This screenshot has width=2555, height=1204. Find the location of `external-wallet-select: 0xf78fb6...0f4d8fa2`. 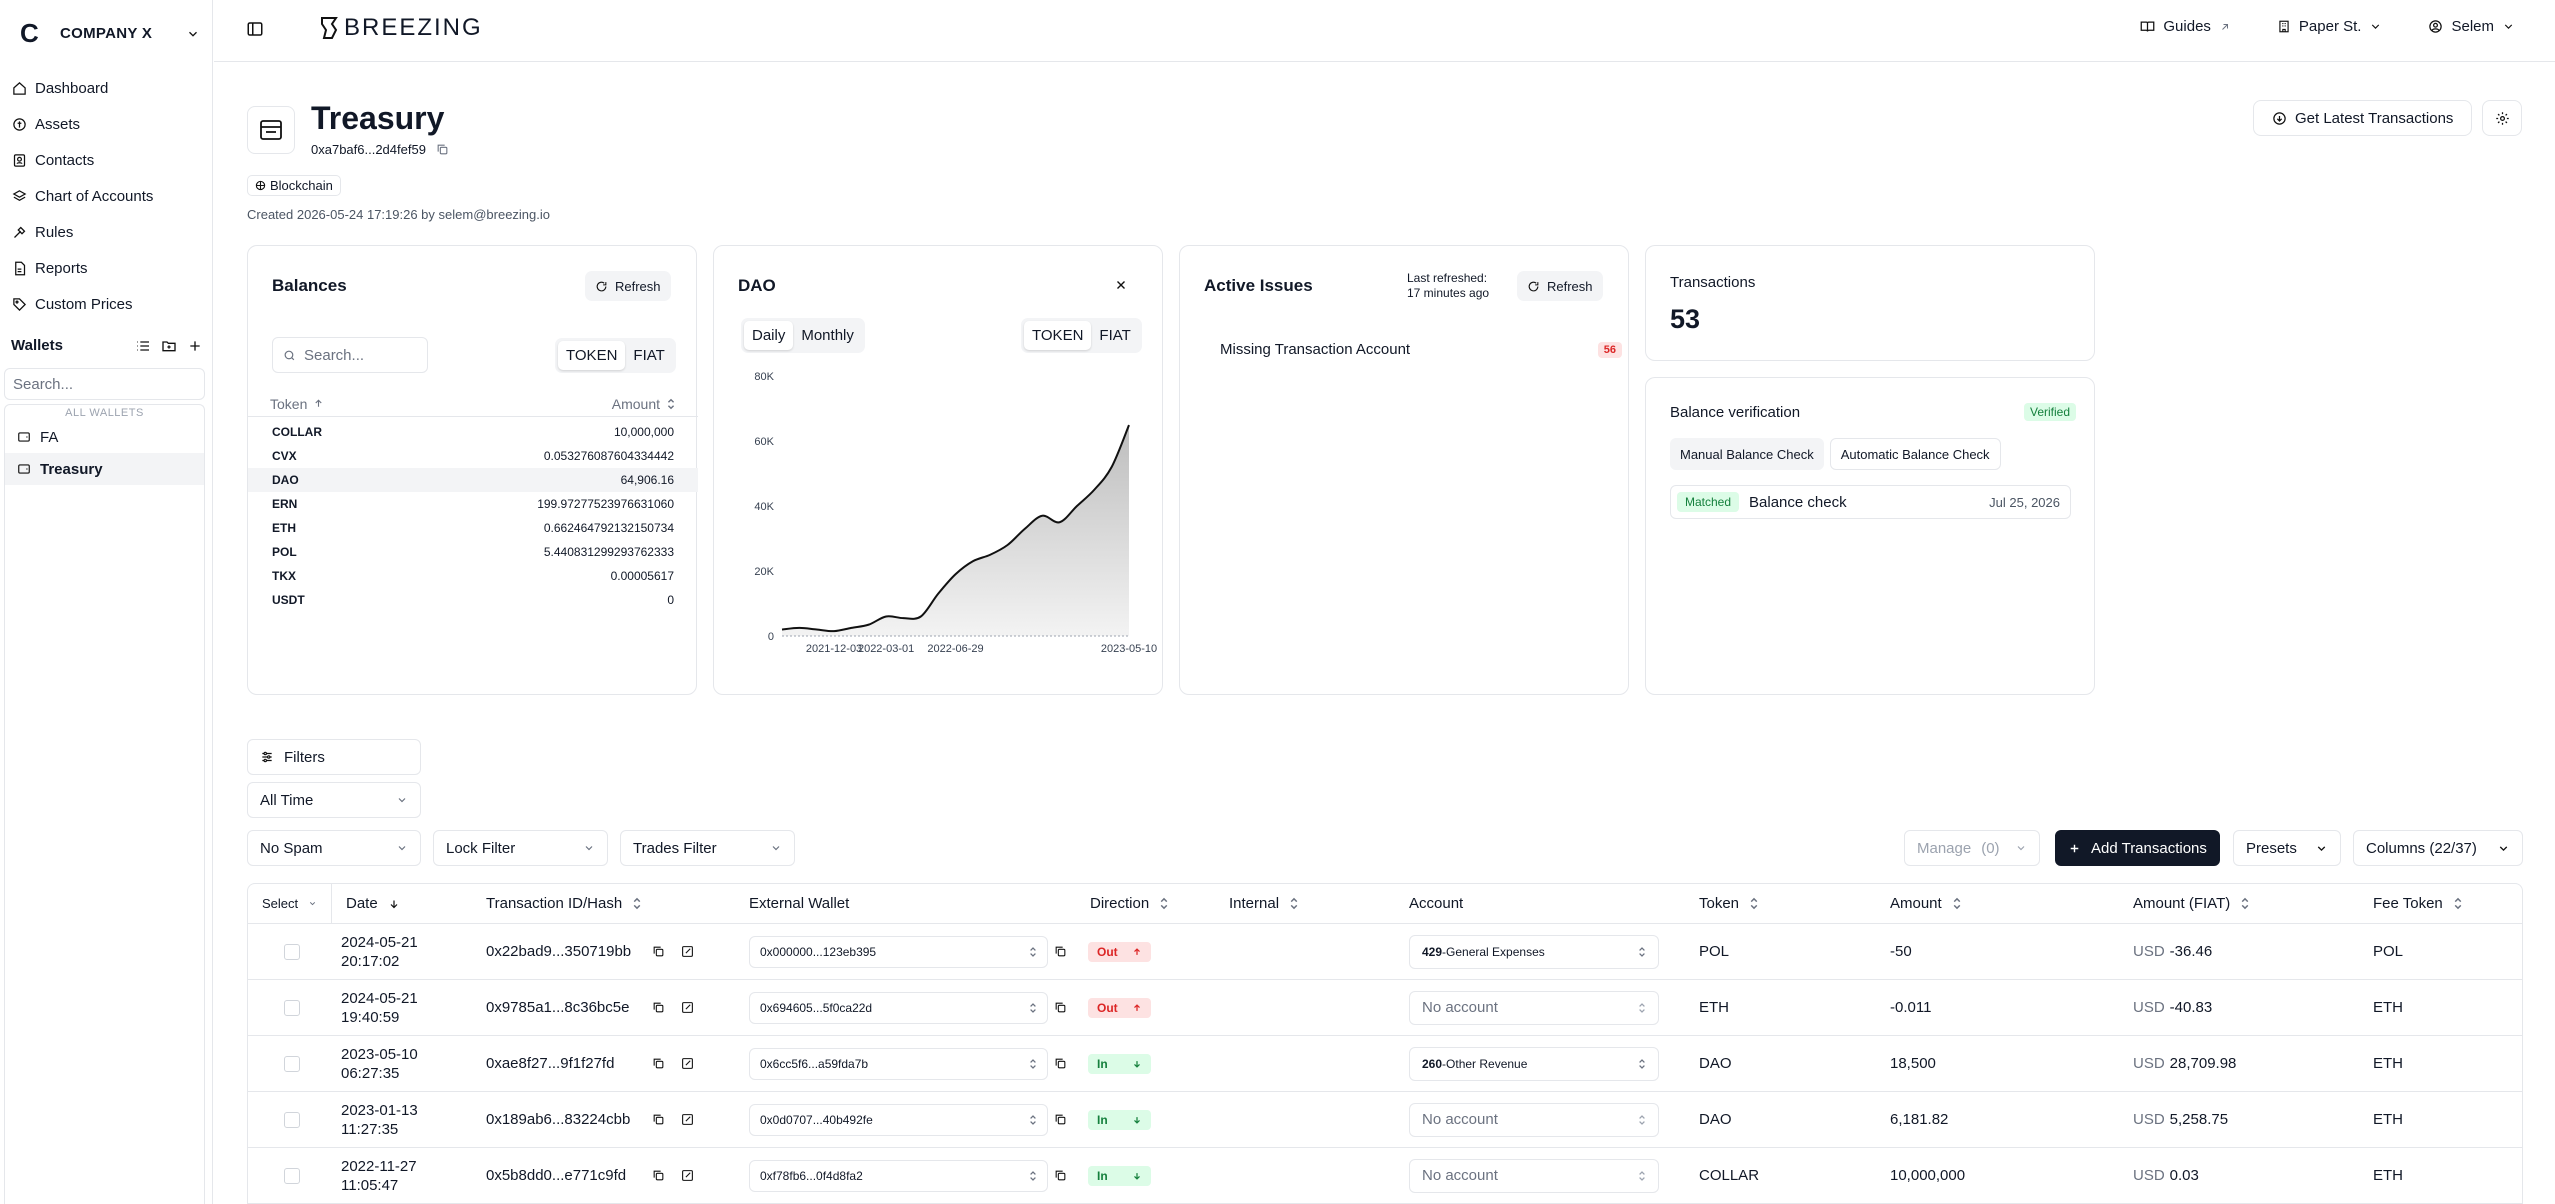

external-wallet-select: 0xf78fb6...0f4d8fa2 is located at coordinates (898, 1175).